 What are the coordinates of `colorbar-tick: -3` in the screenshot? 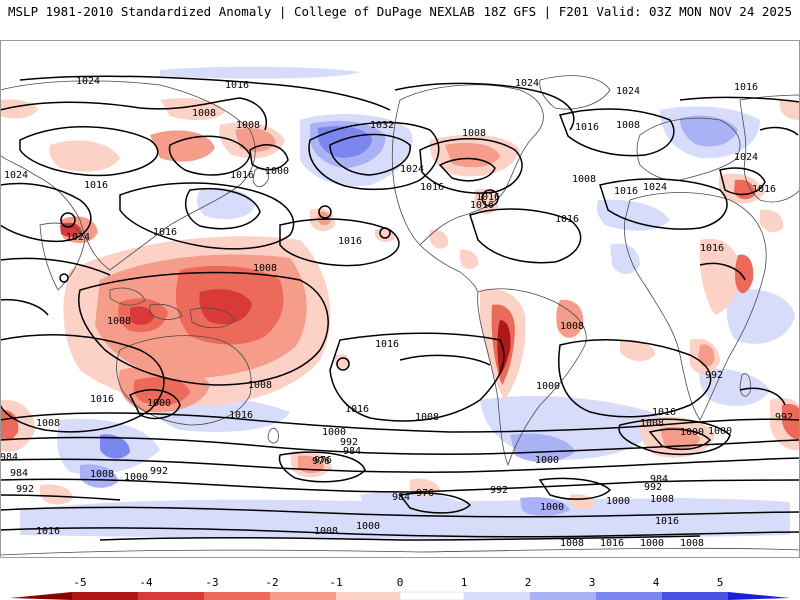 It's located at (212, 582).